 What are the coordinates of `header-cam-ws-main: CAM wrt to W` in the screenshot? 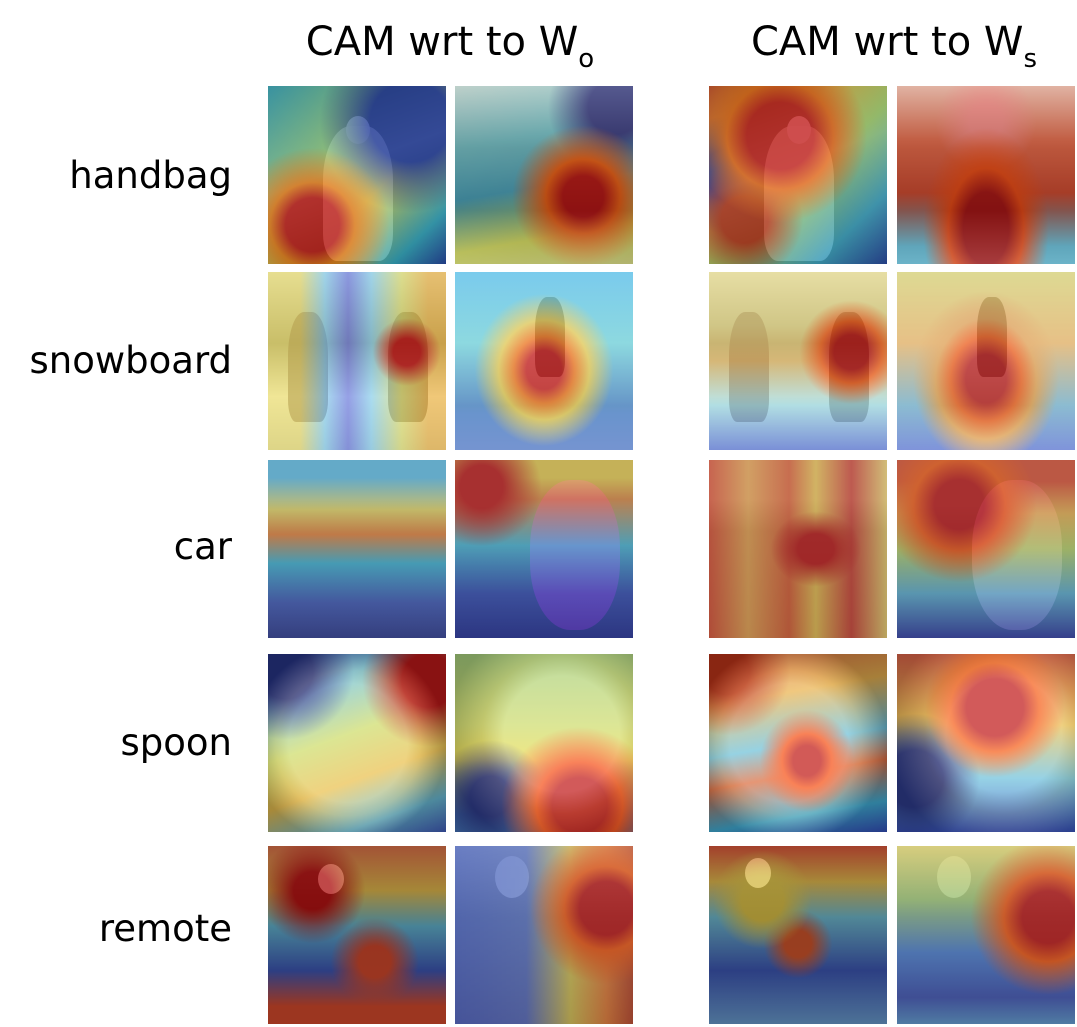 It's located at (887, 42).